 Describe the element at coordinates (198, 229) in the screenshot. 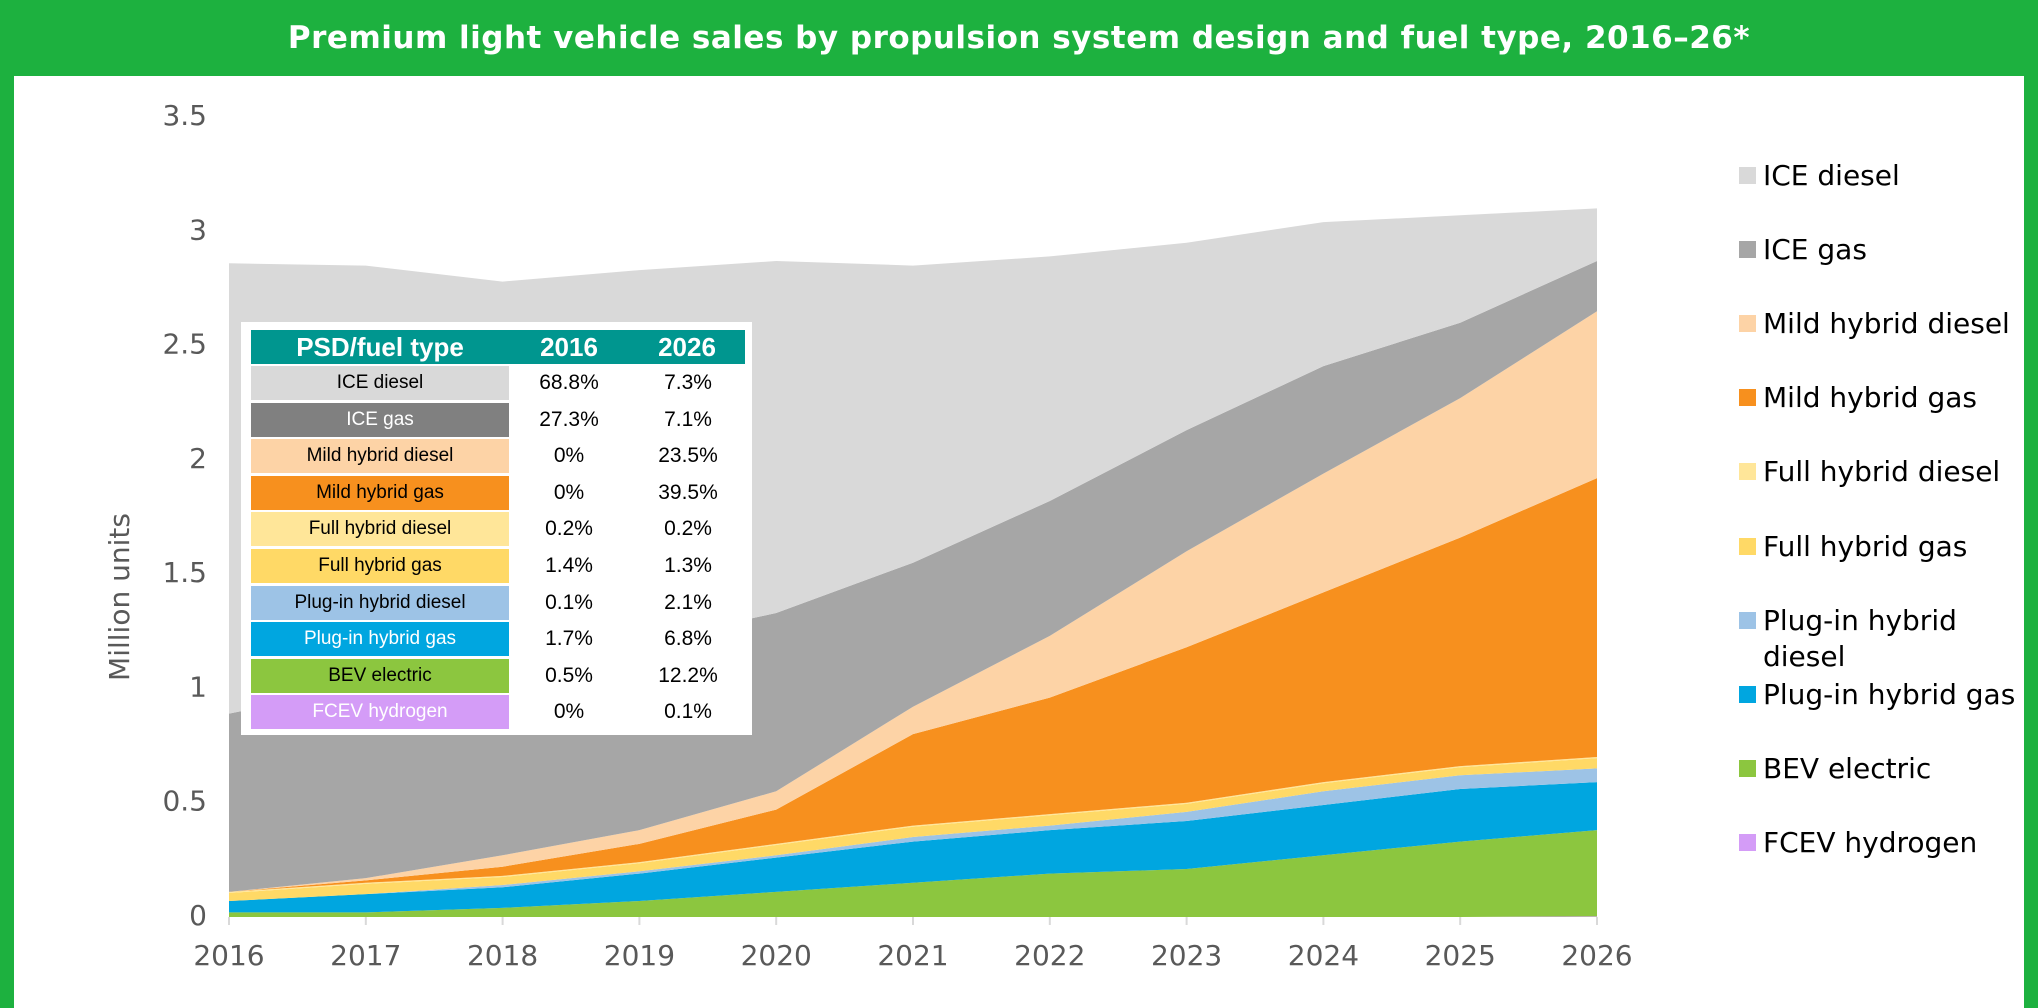

I see `y-tick-label: 3` at that location.